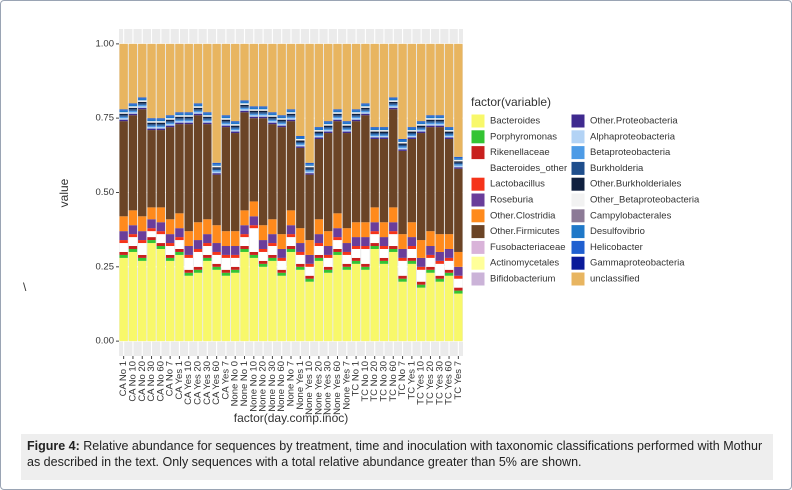 The width and height of the screenshot is (792, 490). I want to click on legend-label: Other.Firmicutes, so click(525, 231).